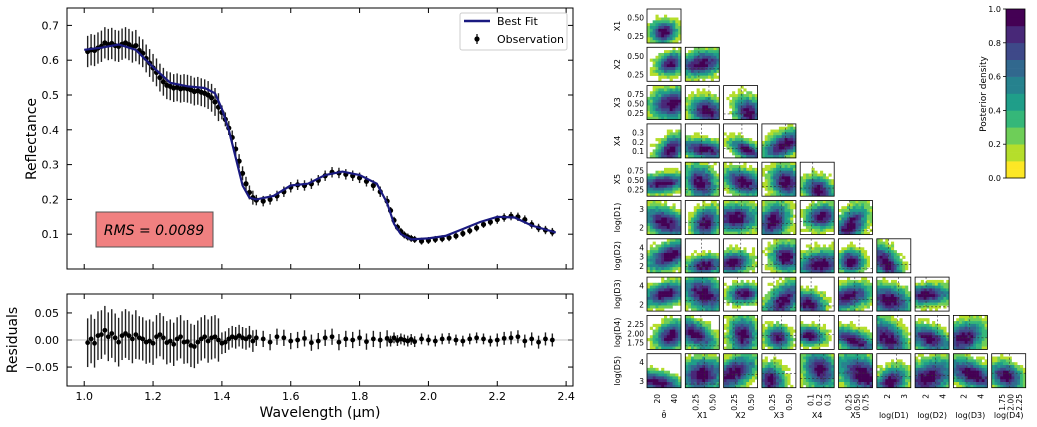  What do you see at coordinates (635, 180) in the screenshot?
I see `corner-row-tick-label: 0.50` at bounding box center [635, 180].